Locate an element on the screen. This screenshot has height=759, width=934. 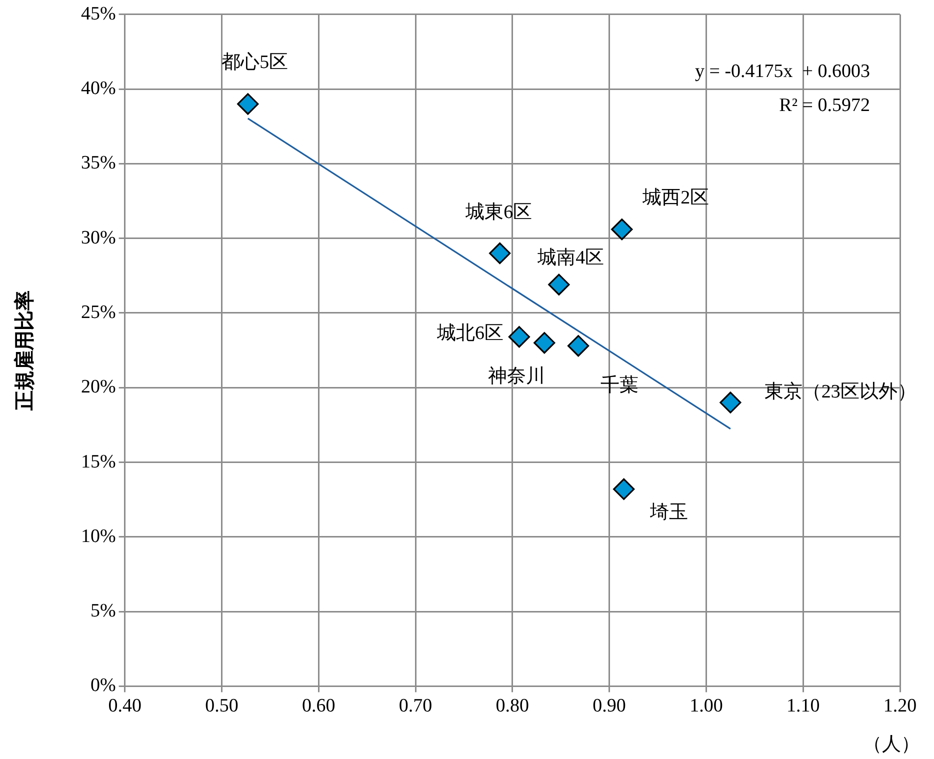
annotation: R² = 0.5972 is located at coordinates (824, 105).